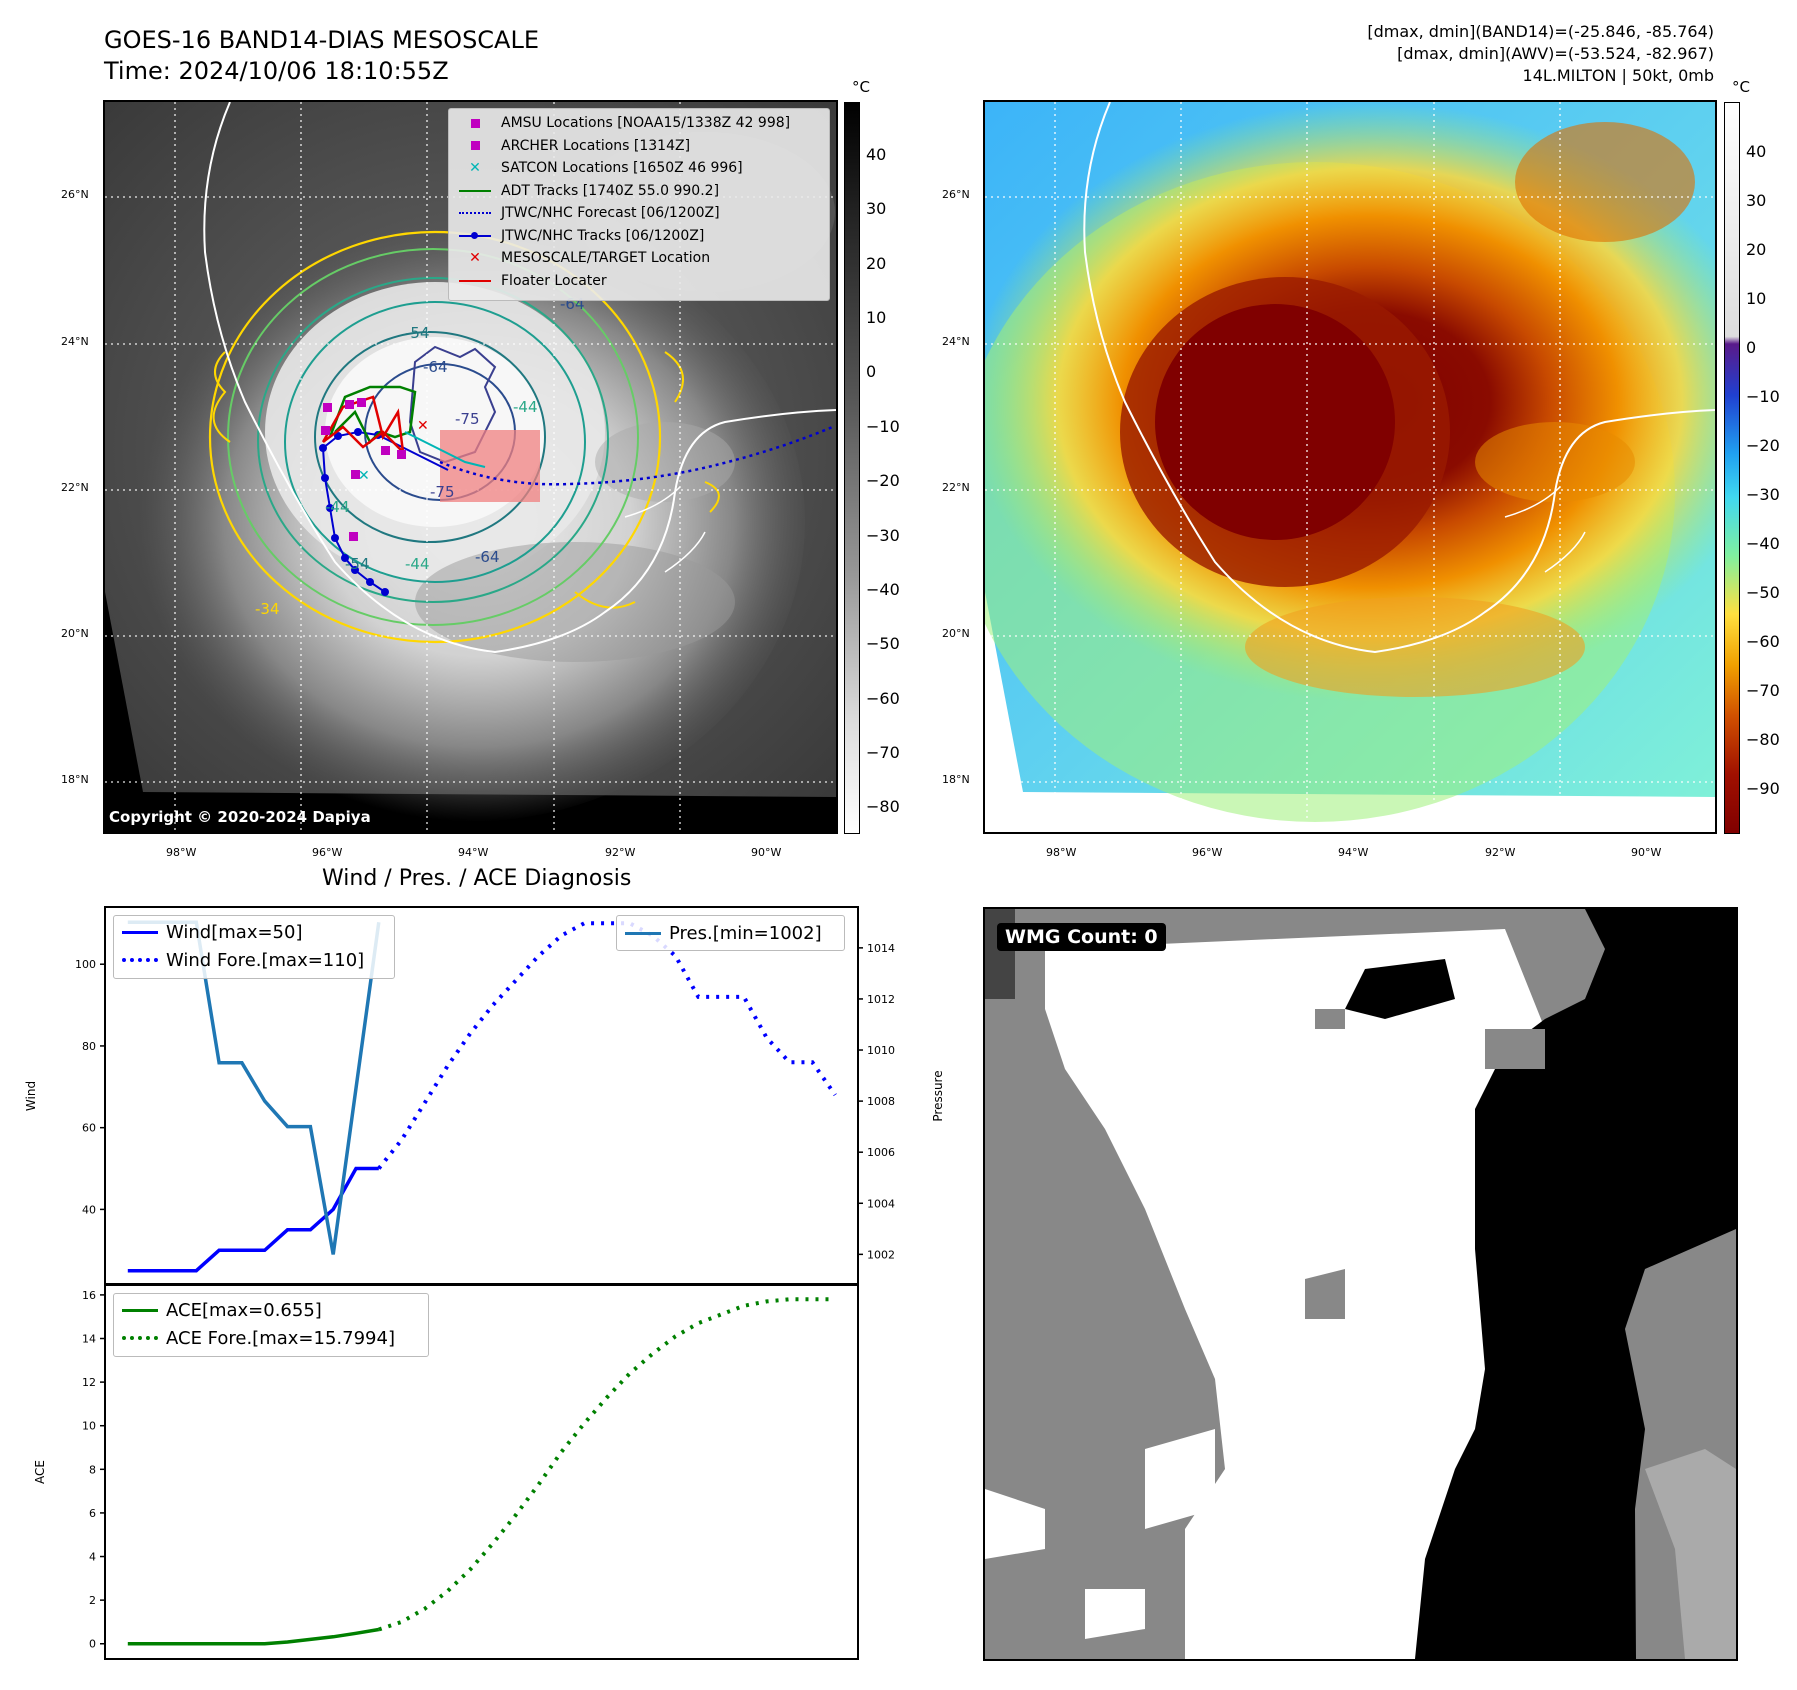  I want to click on lon-label: 94°W, so click(1353, 852).